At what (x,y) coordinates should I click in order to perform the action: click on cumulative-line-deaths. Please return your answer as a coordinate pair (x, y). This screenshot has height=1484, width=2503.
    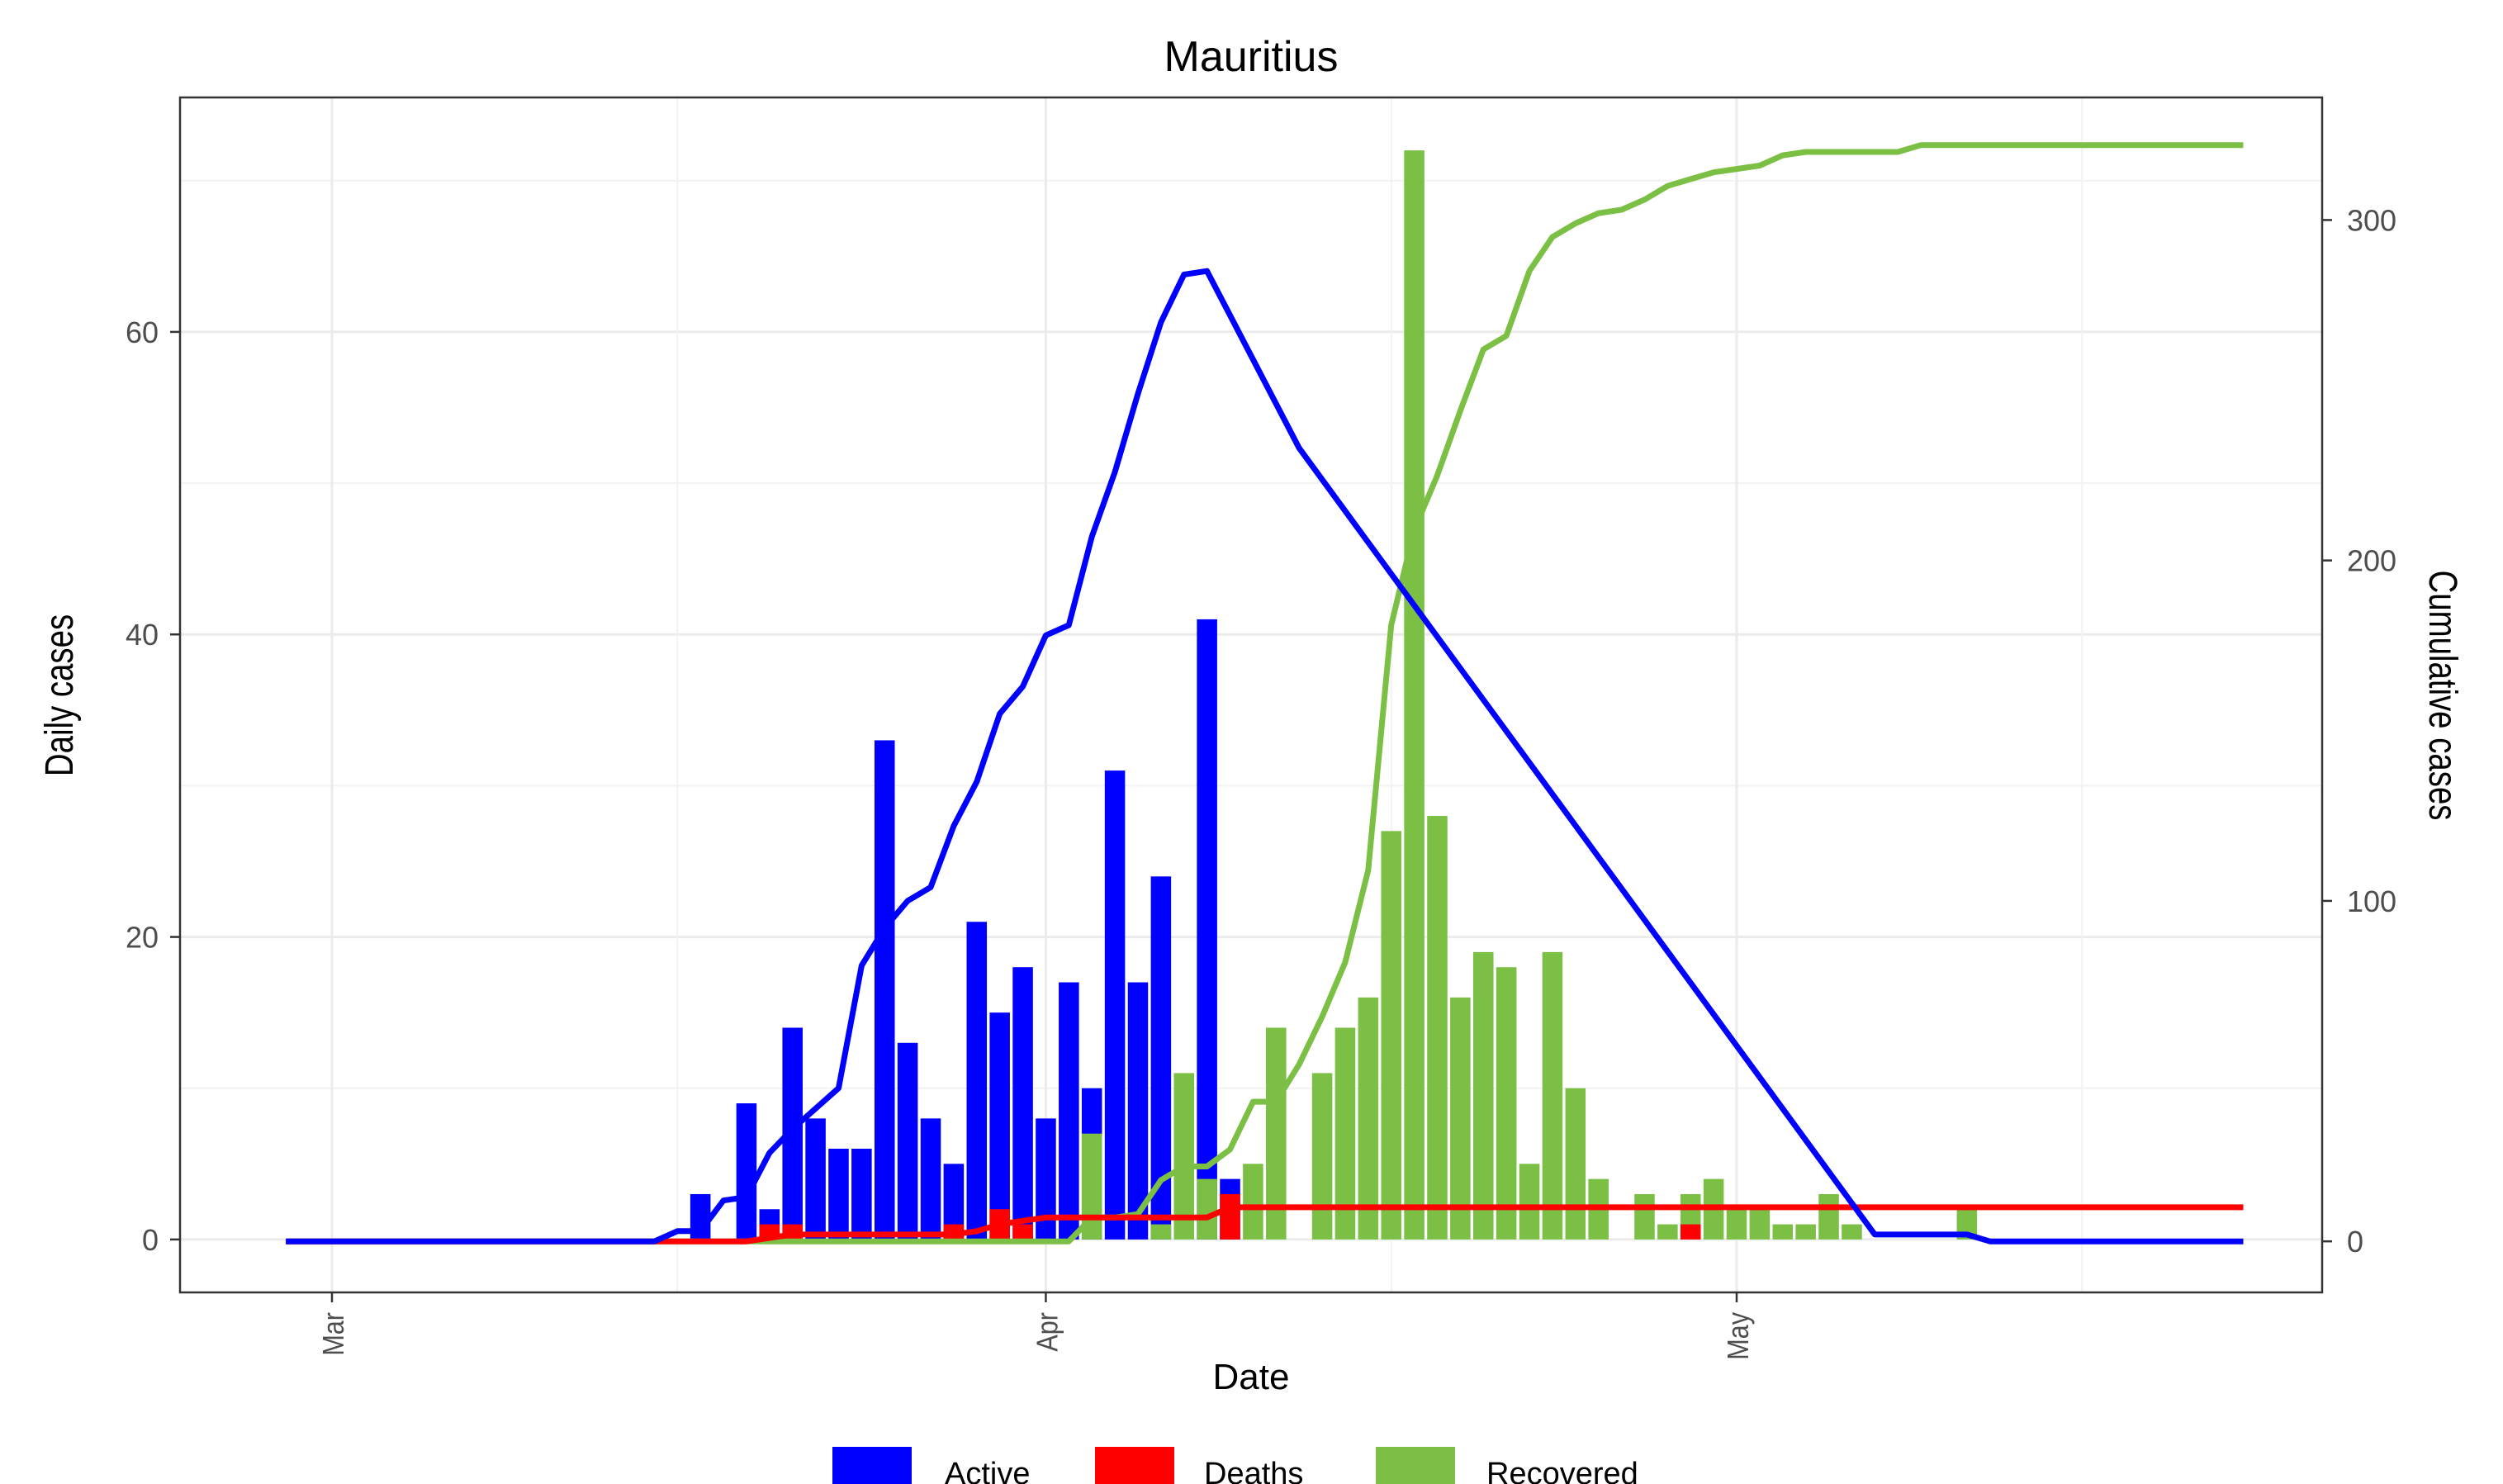
    Looking at the image, I should click on (1265, 1224).